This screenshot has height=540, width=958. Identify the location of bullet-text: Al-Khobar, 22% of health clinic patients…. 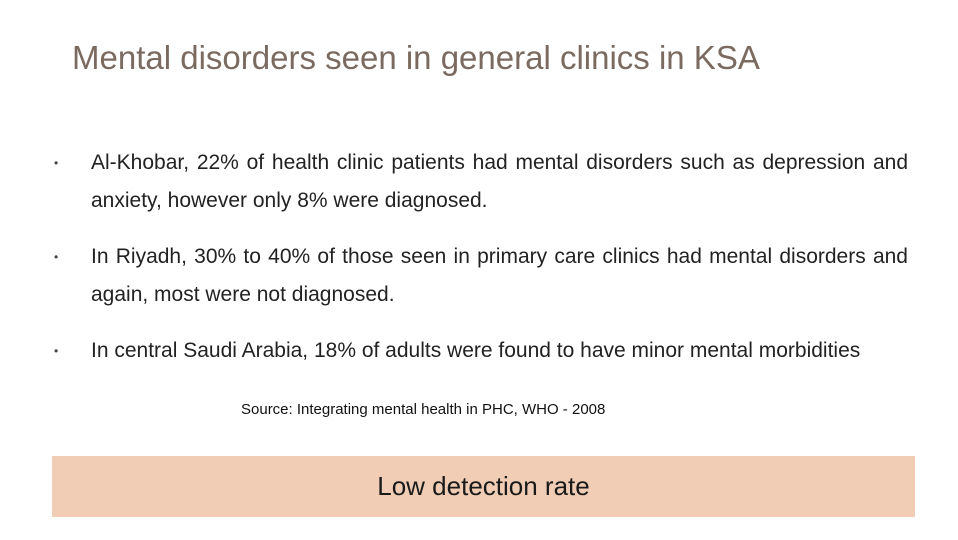
(499, 181).